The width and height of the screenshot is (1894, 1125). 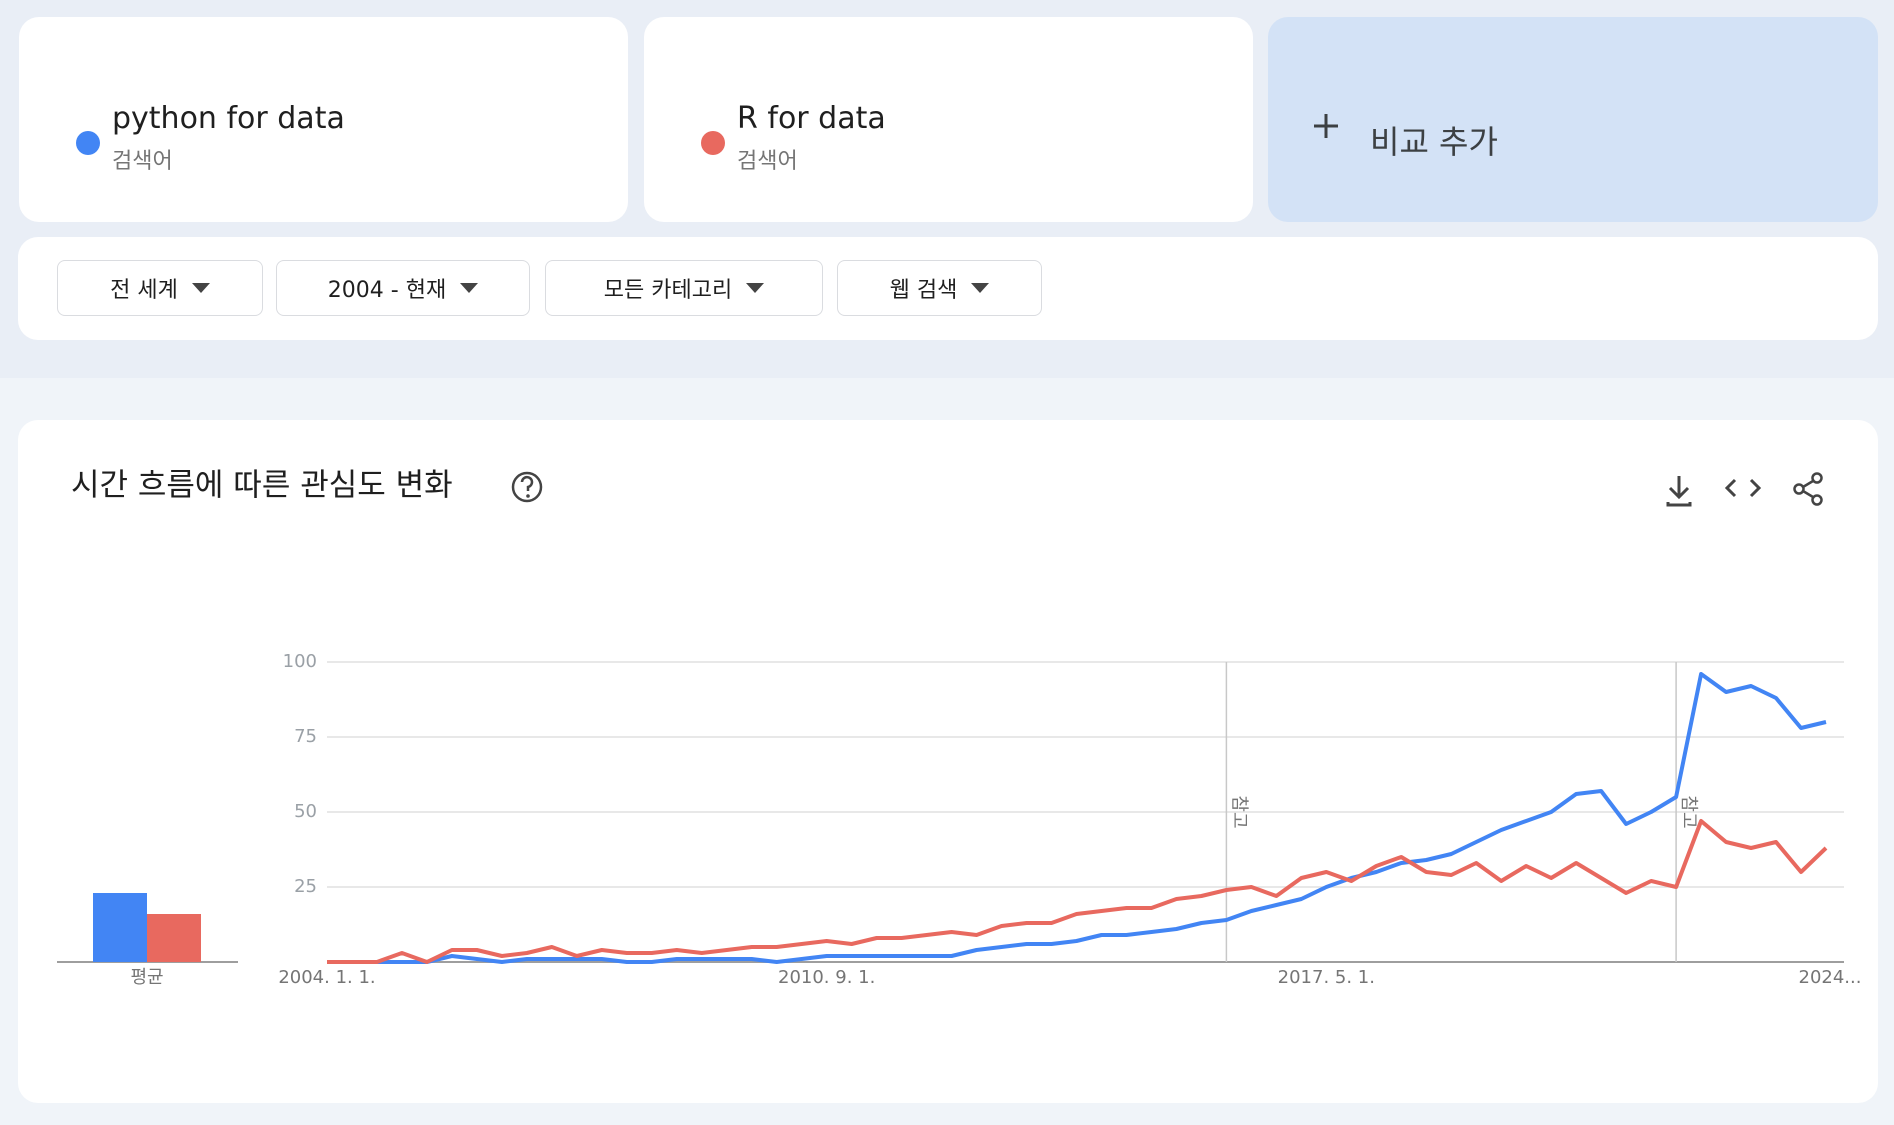 I want to click on filter: 모든 카테고리, so click(x=684, y=288).